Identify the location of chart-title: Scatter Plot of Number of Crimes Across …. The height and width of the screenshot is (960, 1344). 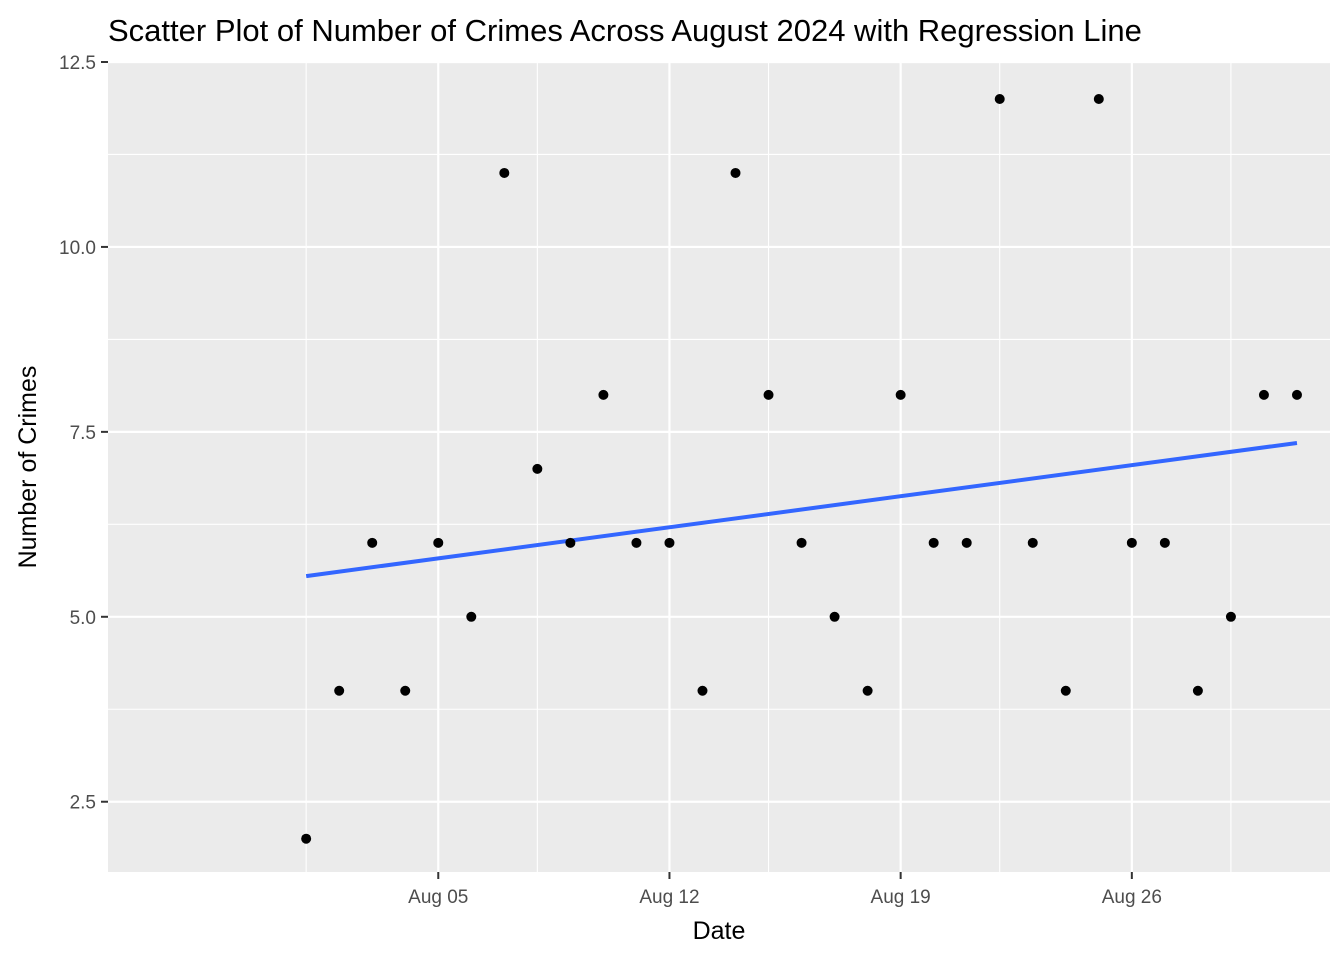
(625, 30).